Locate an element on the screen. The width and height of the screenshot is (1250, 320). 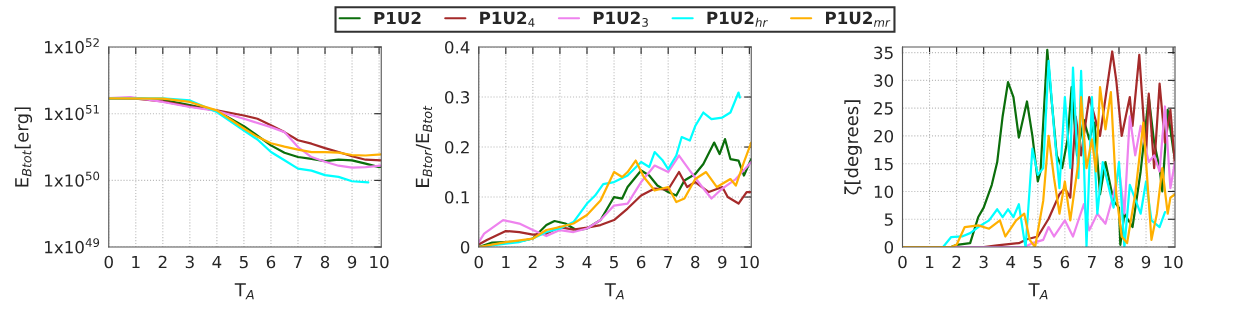
legend-label: P1U2$_{hr}$ is located at coordinates (737, 19).